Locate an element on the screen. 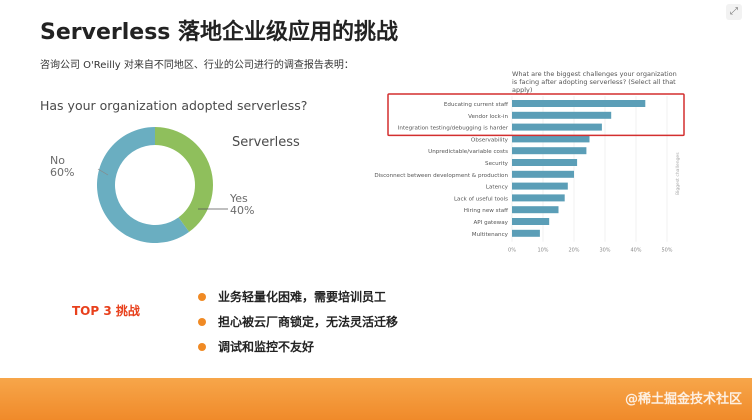  challenge-text: 担心被云厂商锁定，无法灵活迁移 is located at coordinates (308, 322).